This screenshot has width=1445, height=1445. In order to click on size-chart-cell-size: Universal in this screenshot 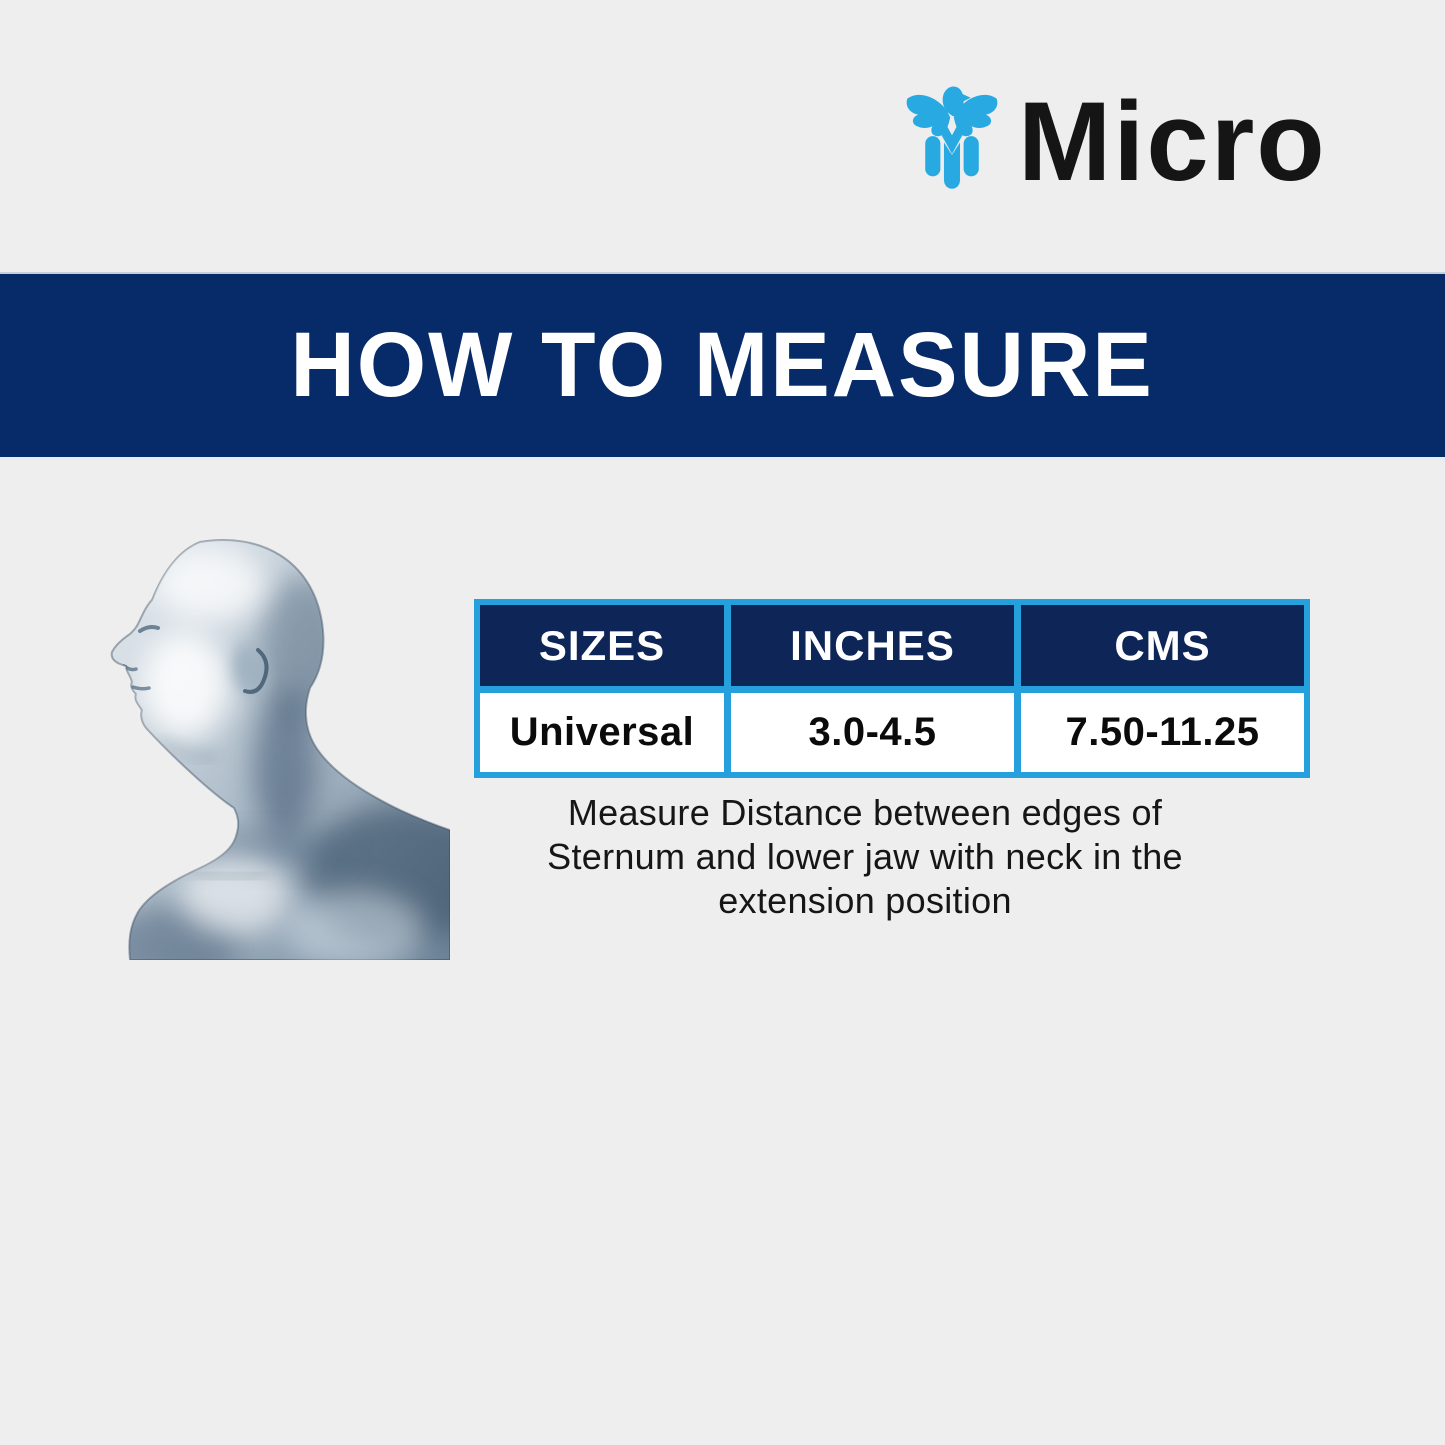, I will do `click(602, 732)`.